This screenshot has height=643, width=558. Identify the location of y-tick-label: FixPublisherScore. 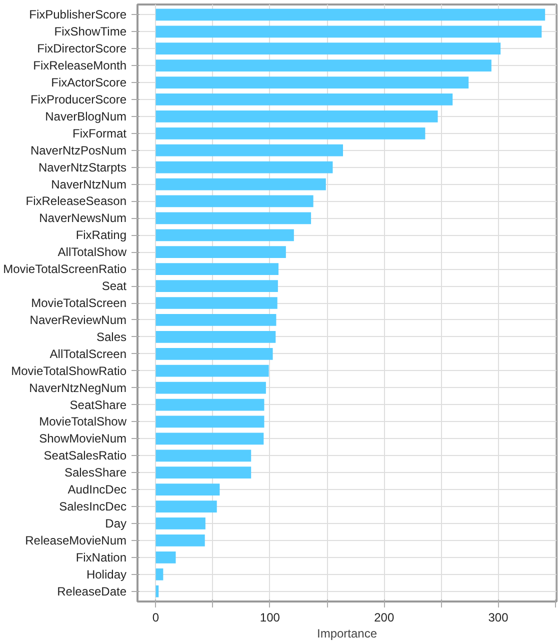
(78, 15).